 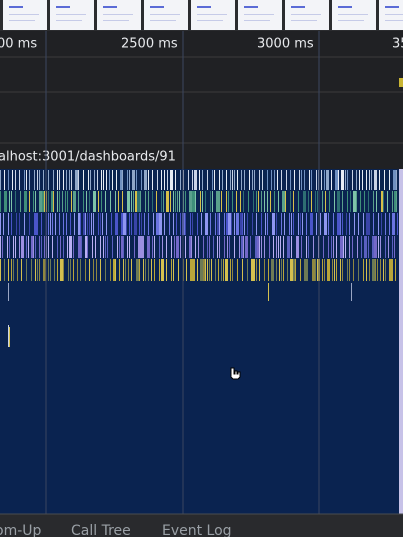 I want to click on tab-bar, so click(x=201, y=525).